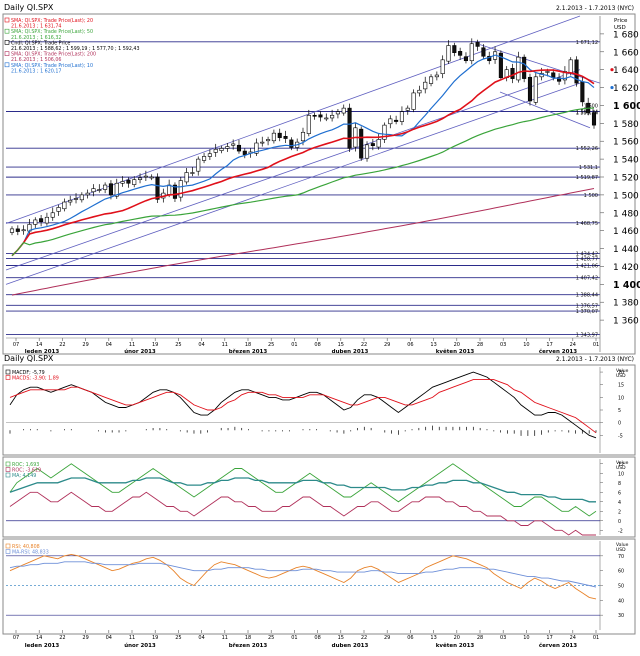 Image resolution: width=640 pixels, height=656 pixels. I want to click on bottom-x-tick-label: 20, so click(457, 638).